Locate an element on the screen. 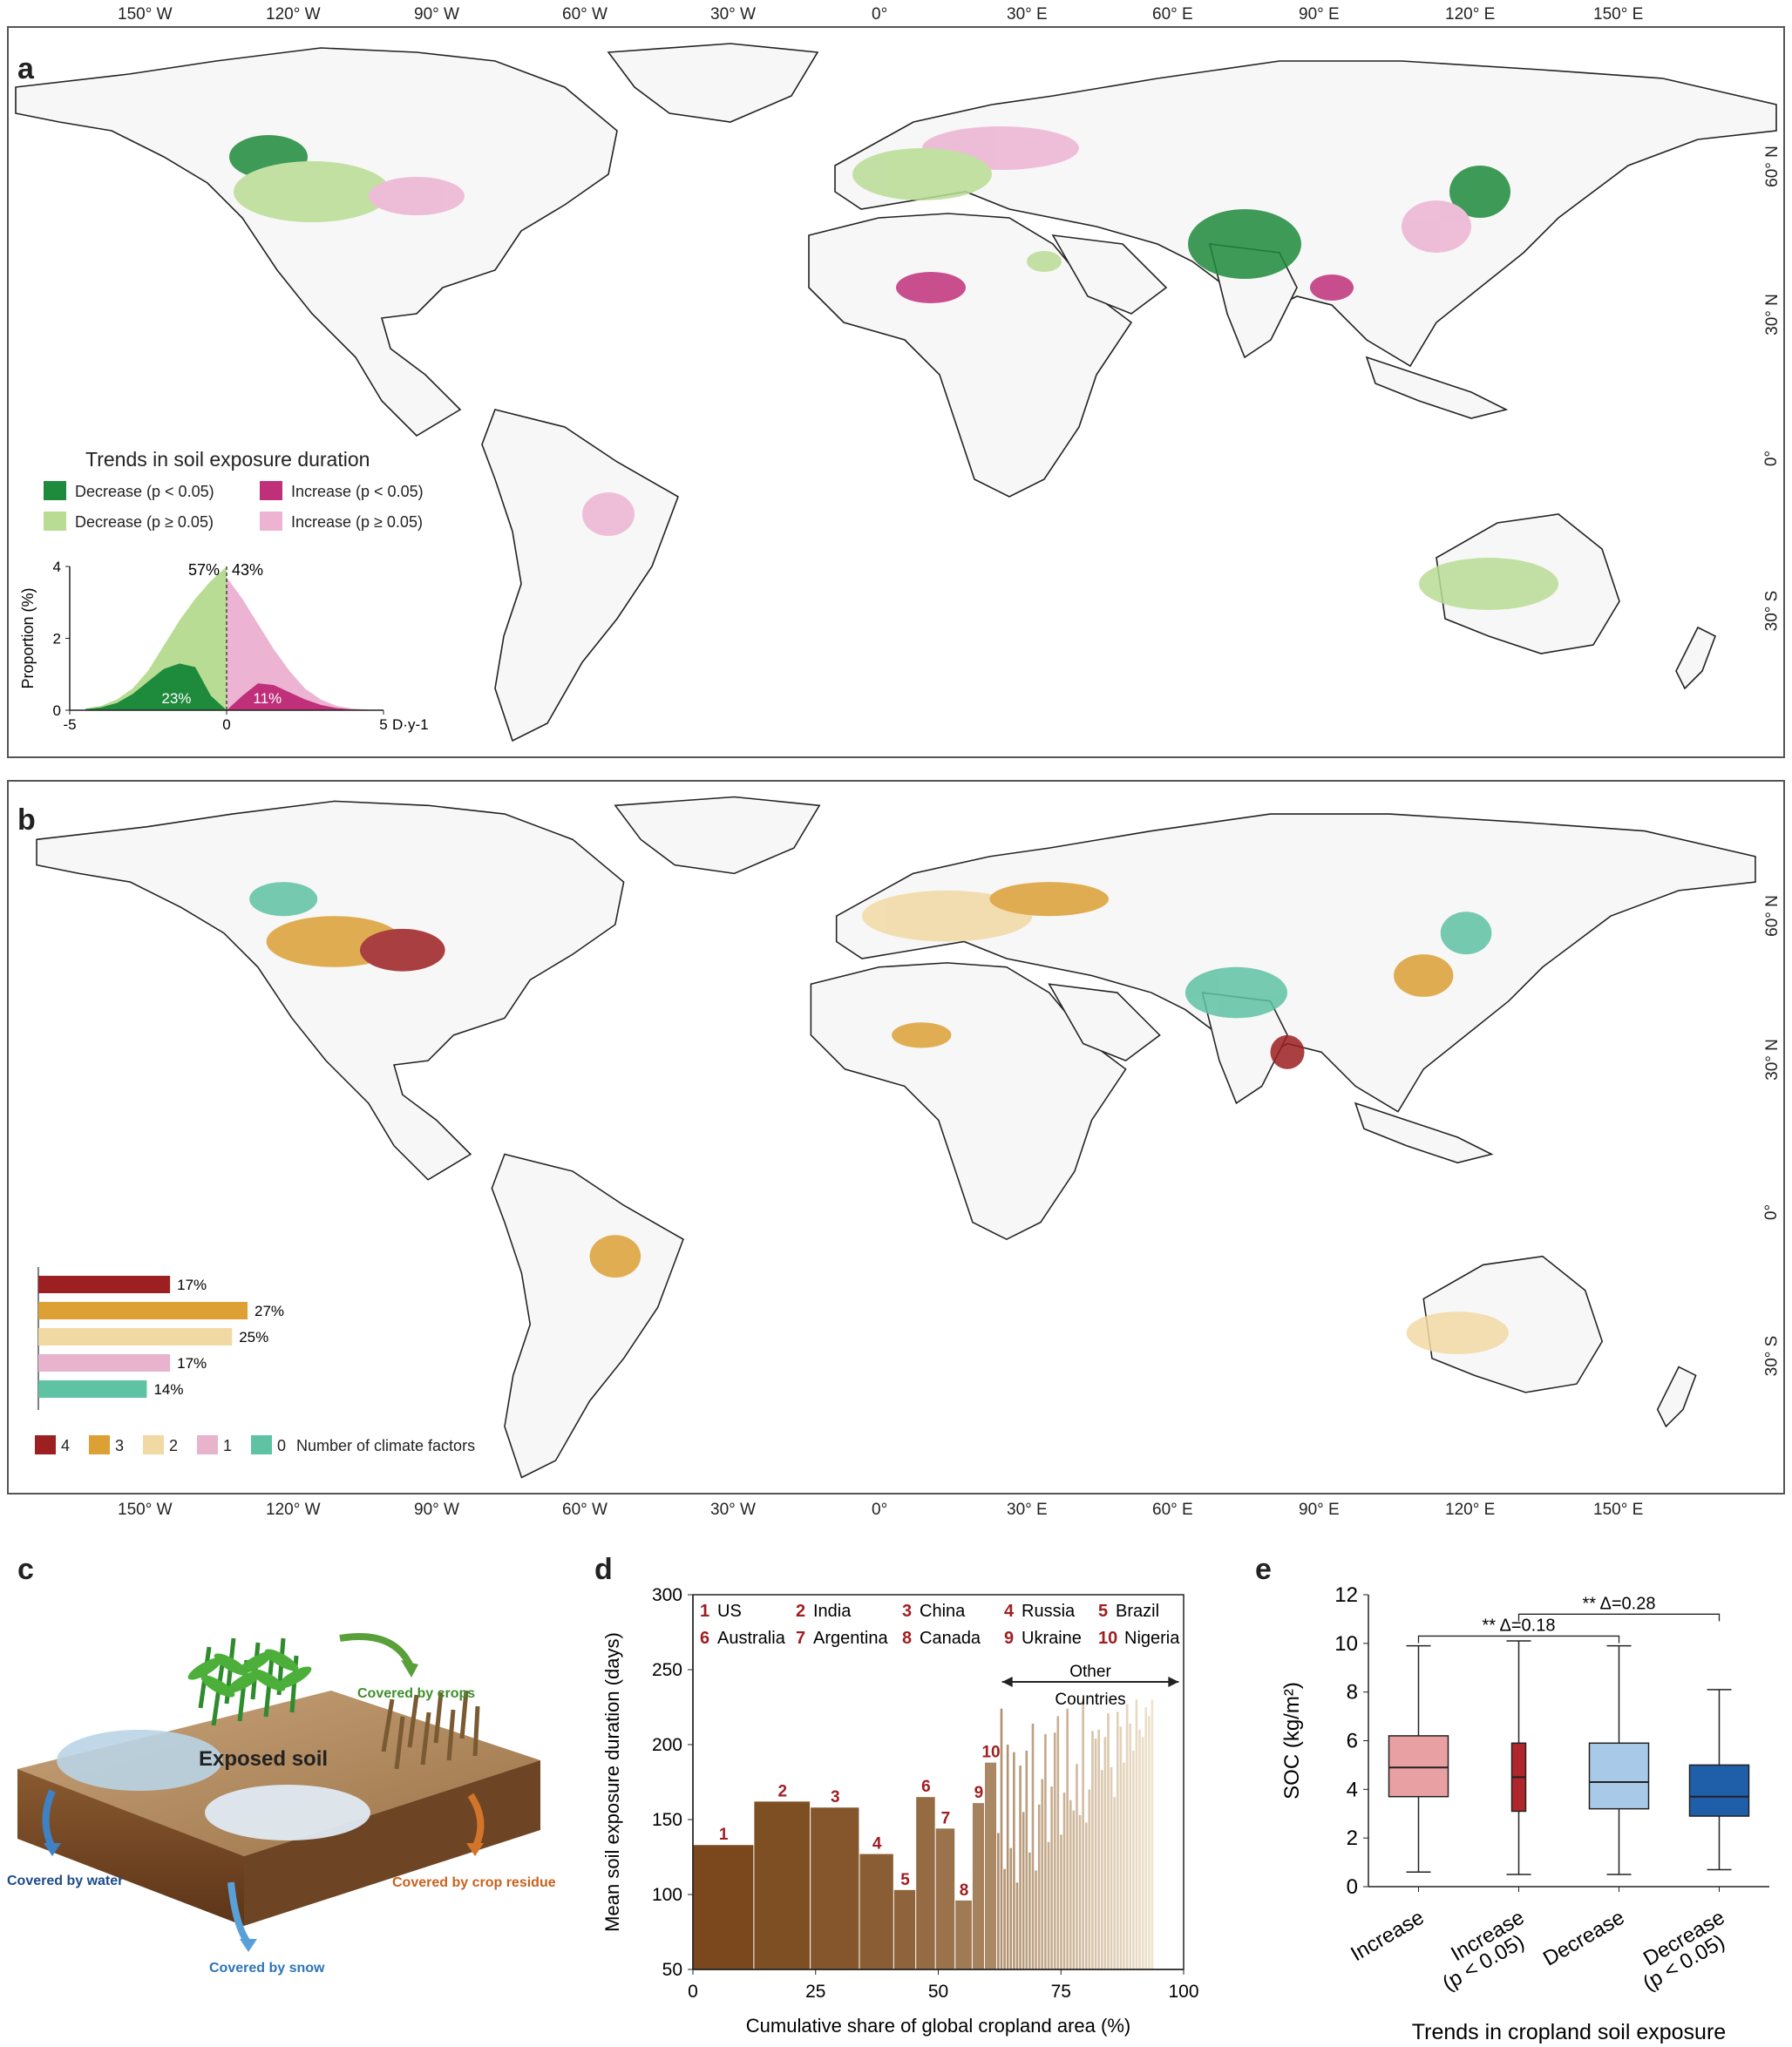 The image size is (1792, 2047). lon-tick: 30° W is located at coordinates (733, 1510).